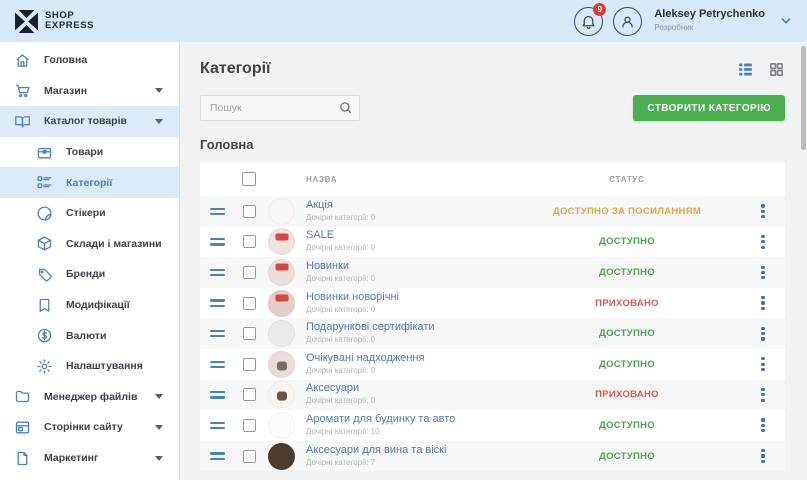  What do you see at coordinates (628, 21) in the screenshot?
I see `user-avatar` at bounding box center [628, 21].